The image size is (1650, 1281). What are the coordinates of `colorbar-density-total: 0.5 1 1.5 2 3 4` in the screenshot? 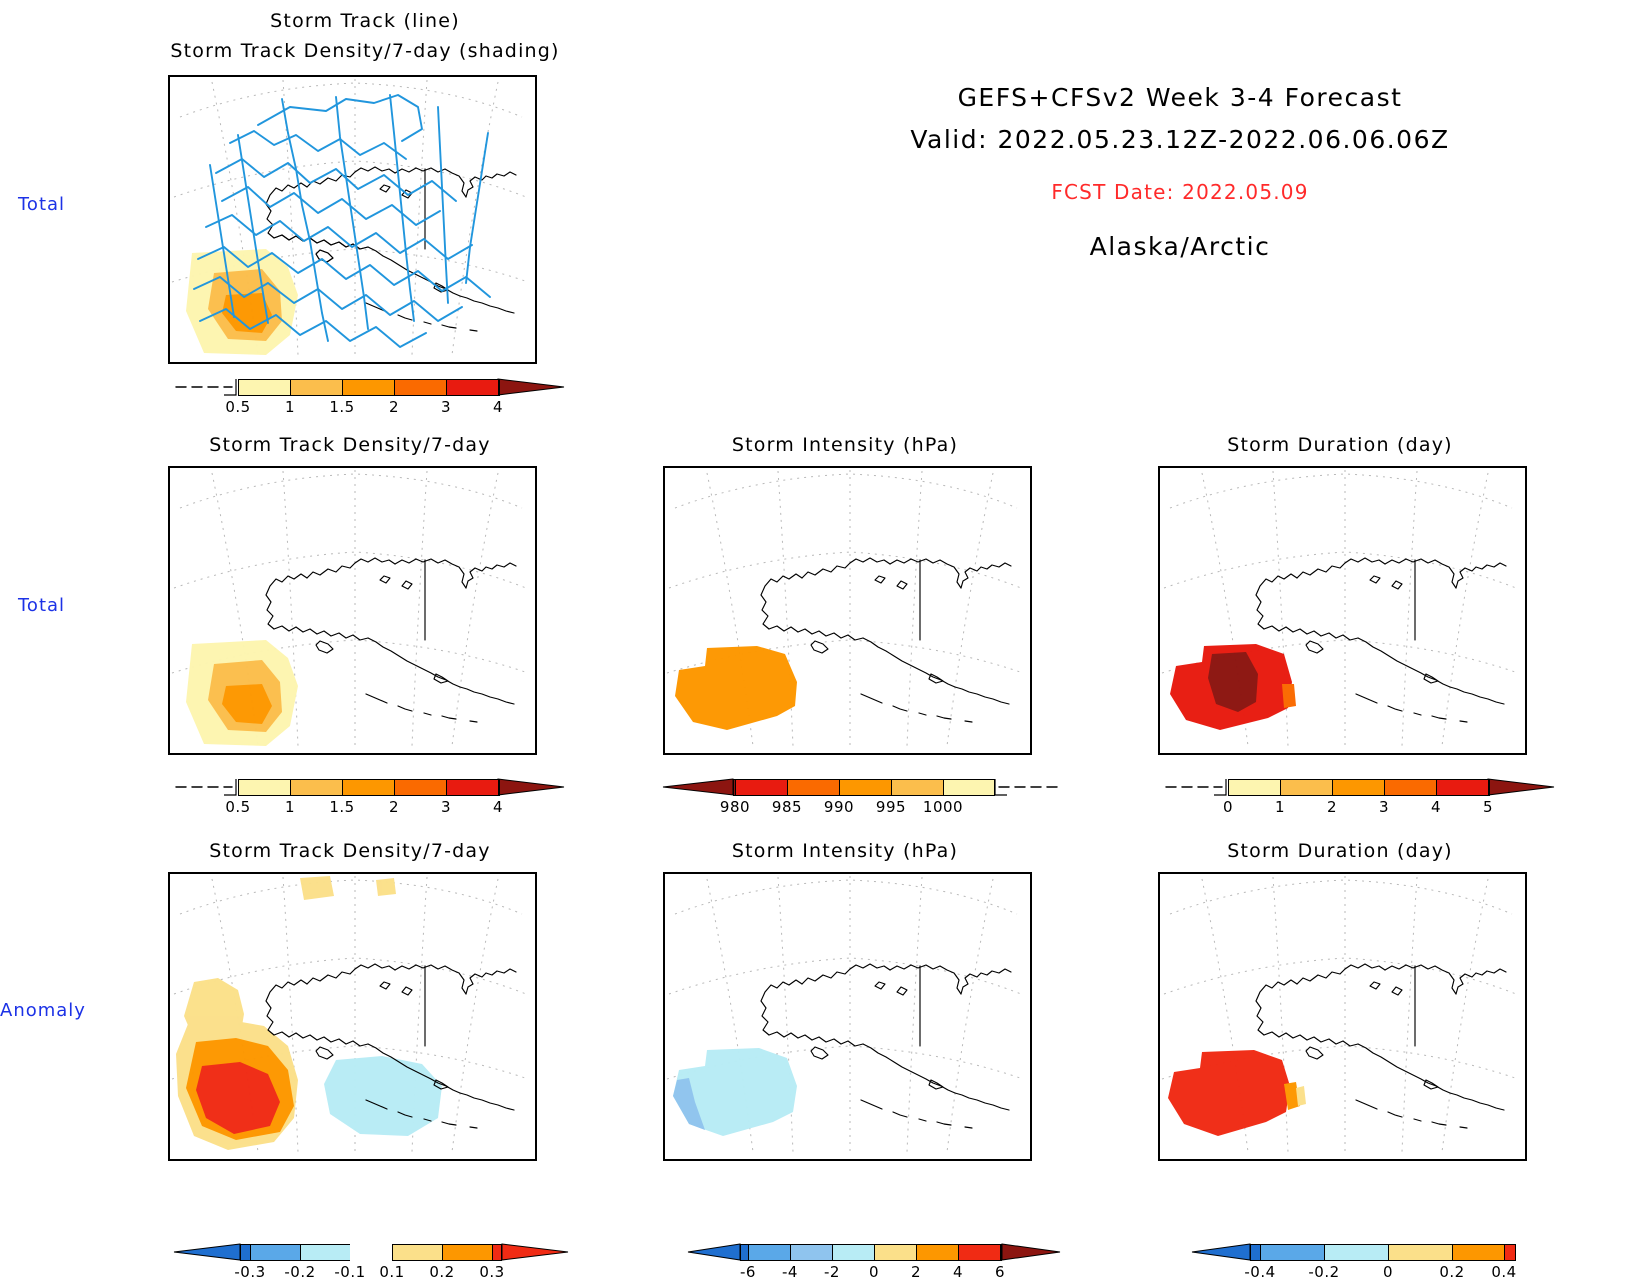 It's located at (368, 797).